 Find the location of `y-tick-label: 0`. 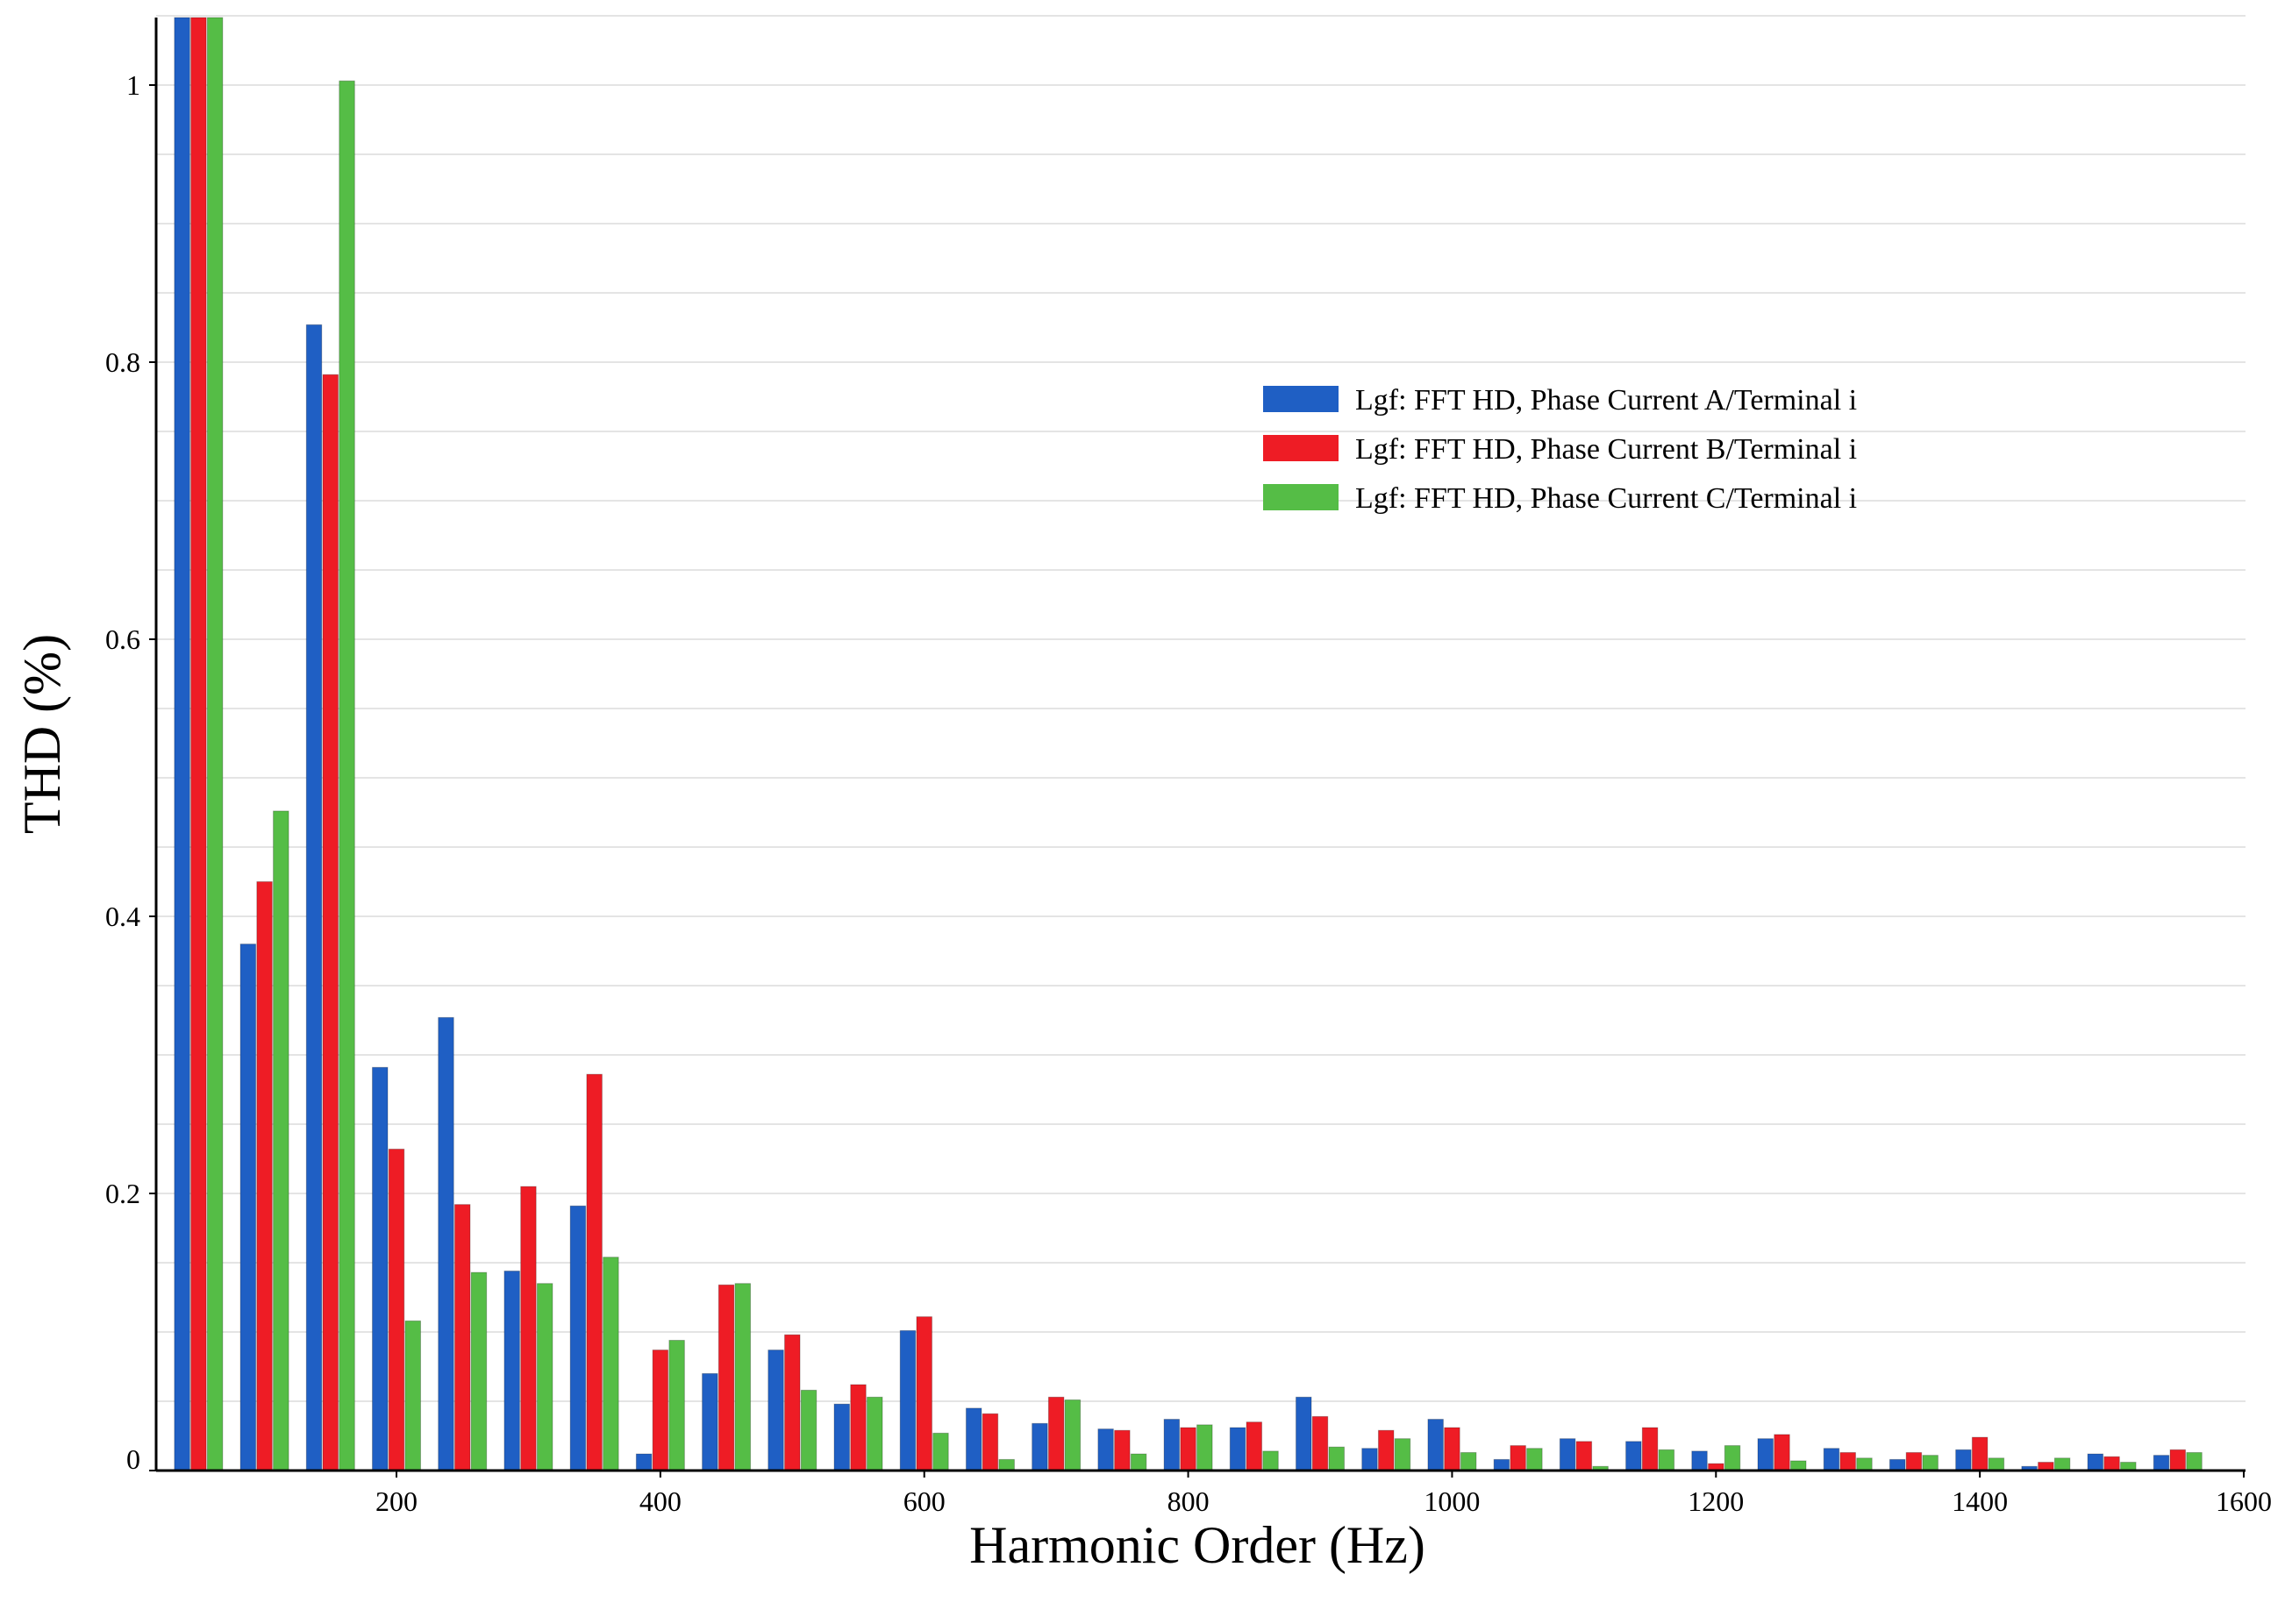

y-tick-label: 0 is located at coordinates (133, 1459).